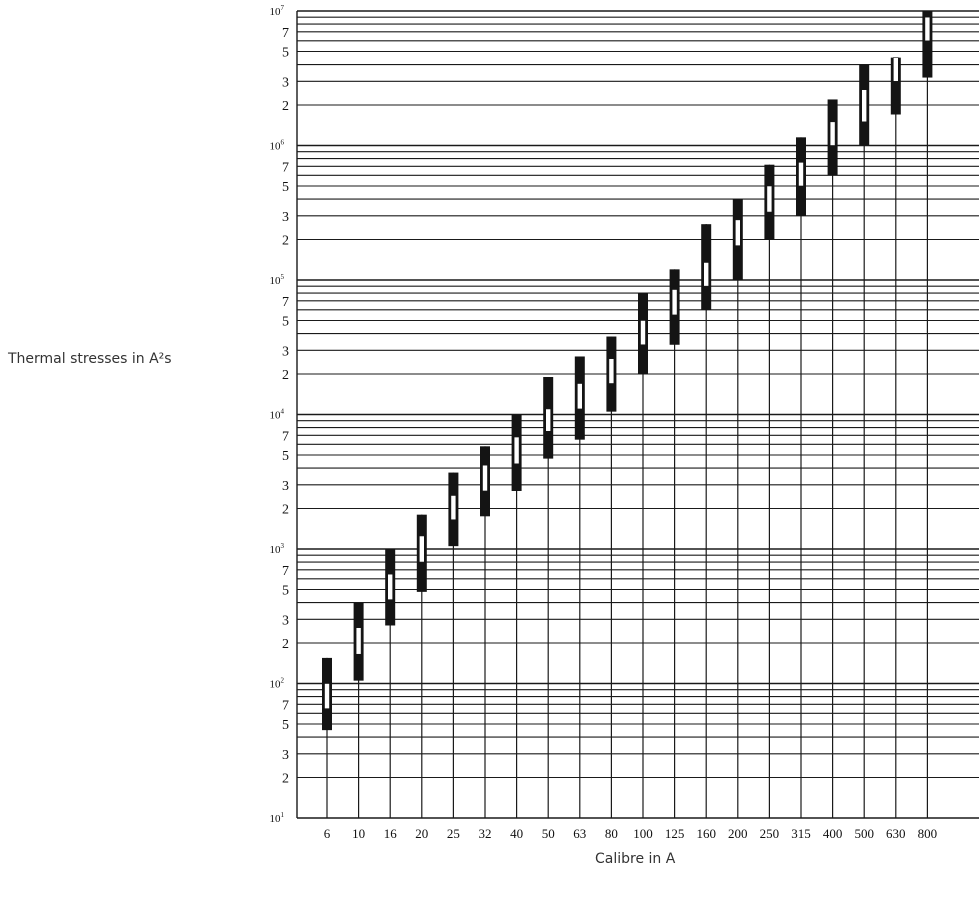 This screenshot has height=900, width=979. I want to click on x-tick-label: 250, so click(770, 833).